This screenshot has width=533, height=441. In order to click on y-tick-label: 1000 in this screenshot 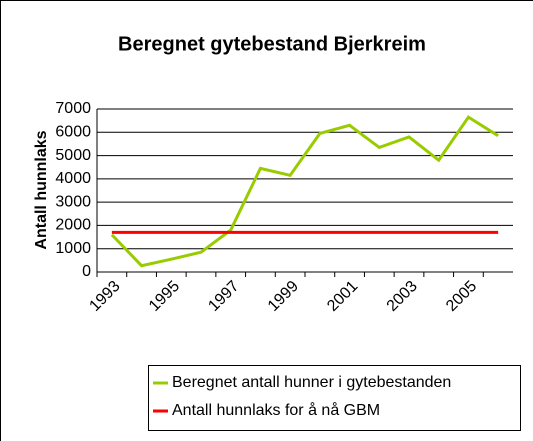, I will do `click(73, 248)`.